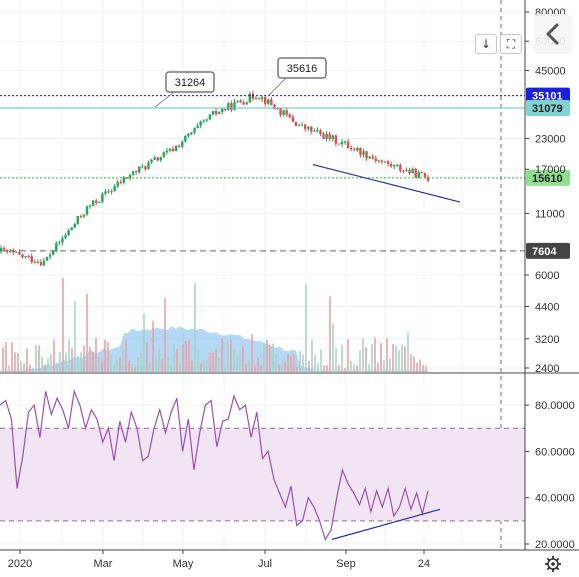  Describe the element at coordinates (544, 252) in the screenshot. I see `price-badge-label-7604: 7604` at that location.